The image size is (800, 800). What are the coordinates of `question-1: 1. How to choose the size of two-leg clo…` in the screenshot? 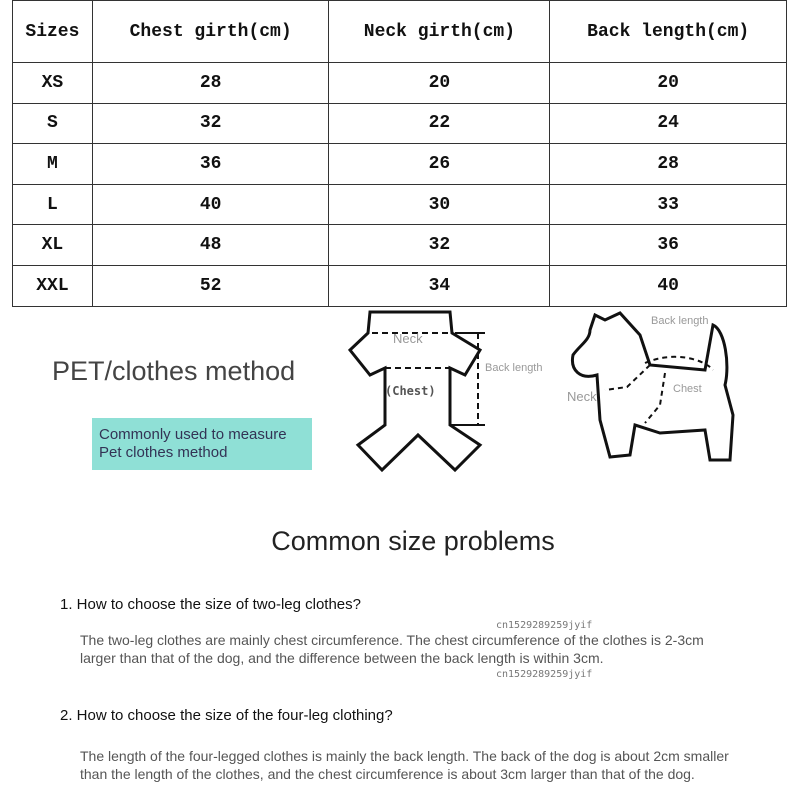 It's located at (210, 604).